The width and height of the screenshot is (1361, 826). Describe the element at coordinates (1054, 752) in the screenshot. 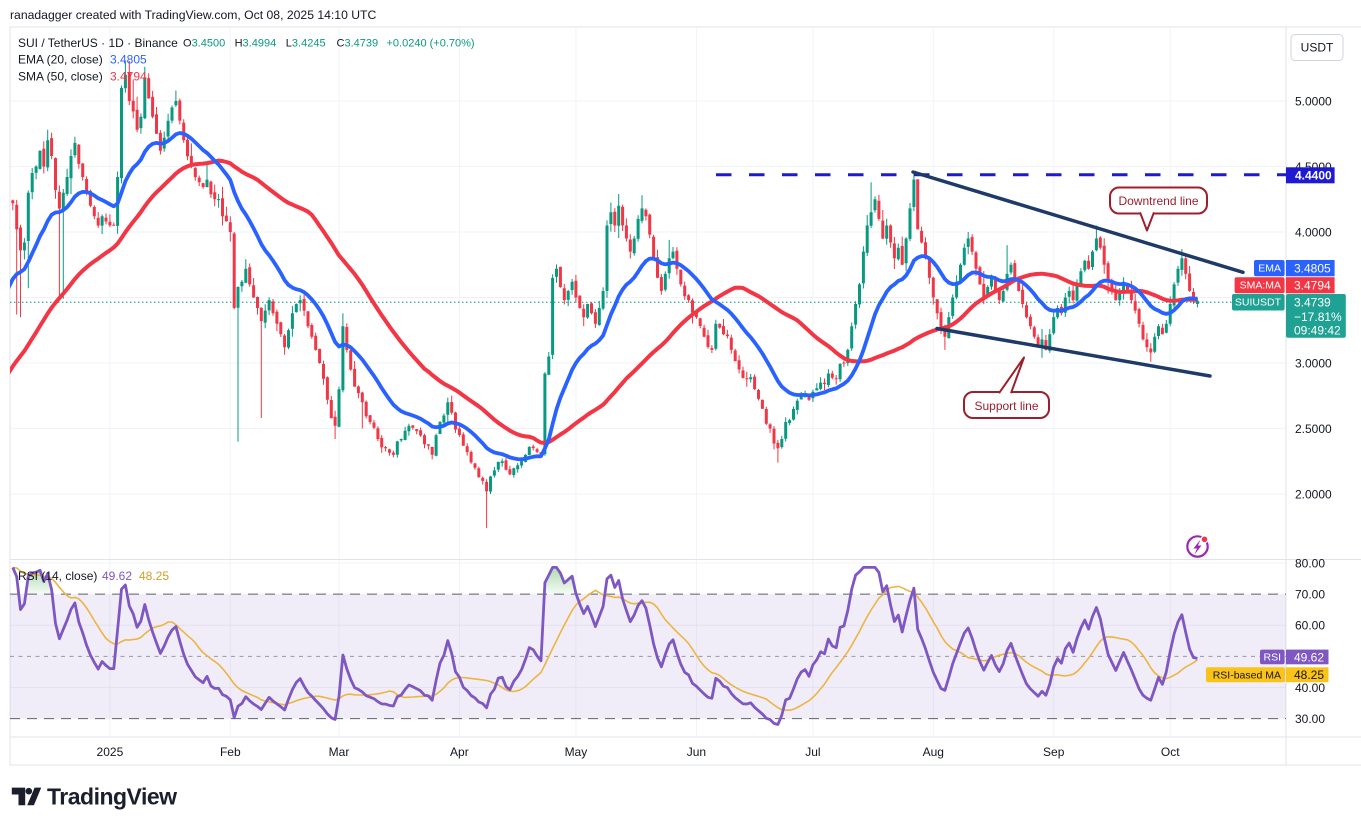

I see `svg-text: Sep` at that location.